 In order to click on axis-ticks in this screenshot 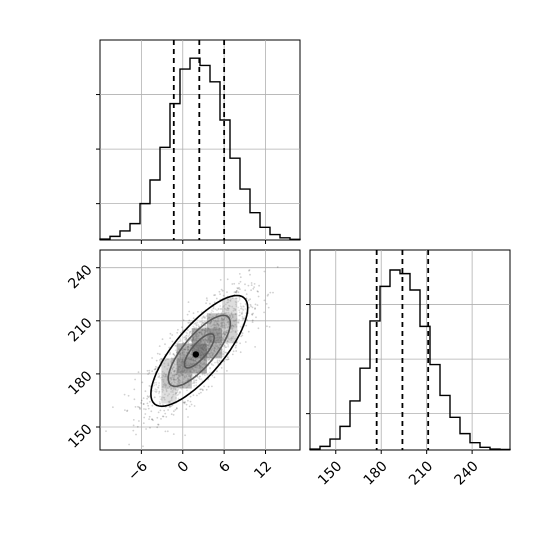, I will do `click(181, 169)`.